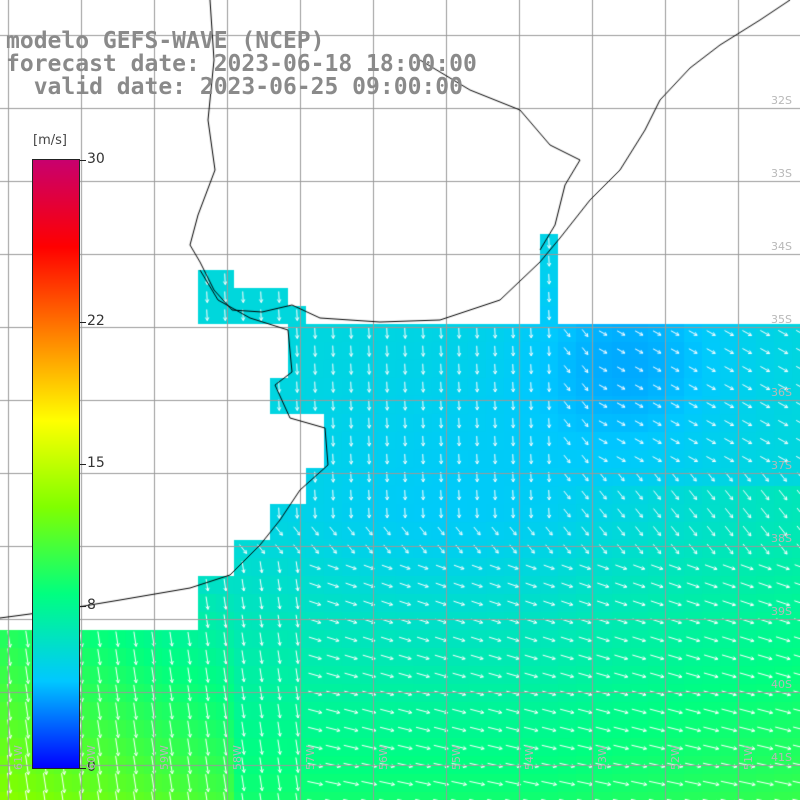 This screenshot has height=800, width=800. What do you see at coordinates (748, 757) in the screenshot?
I see `longitude-label: 51W` at bounding box center [748, 757].